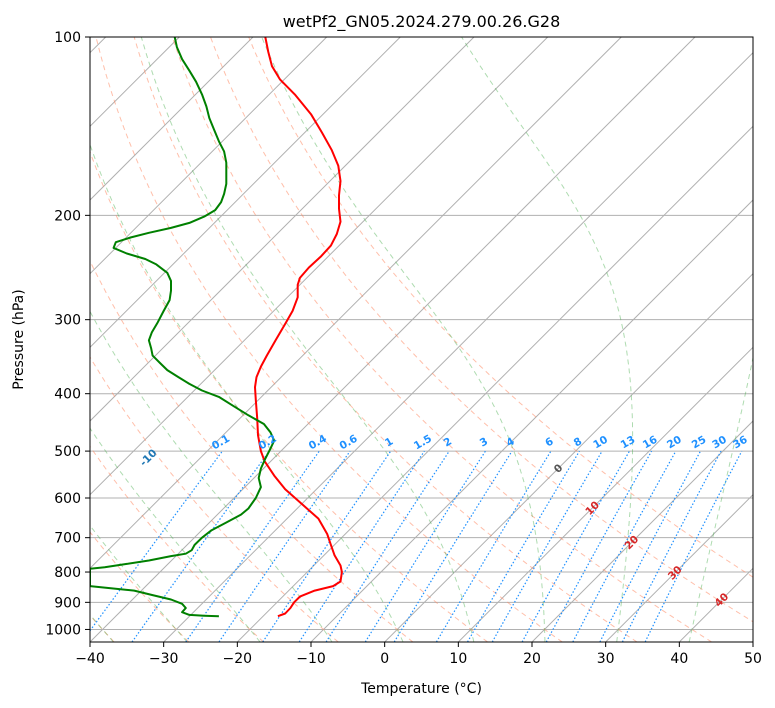 The height and width of the screenshot is (708, 775). I want to click on temperature-profile-line, so click(298, 327).